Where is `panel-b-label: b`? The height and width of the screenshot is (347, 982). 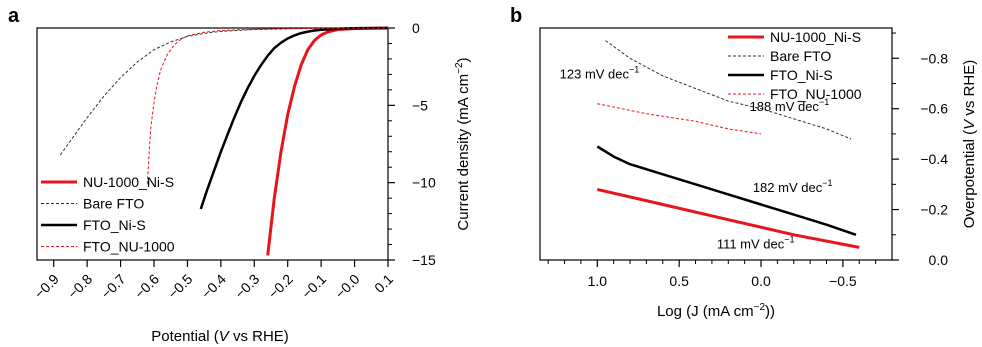
panel-b-label: b is located at coordinates (516, 16).